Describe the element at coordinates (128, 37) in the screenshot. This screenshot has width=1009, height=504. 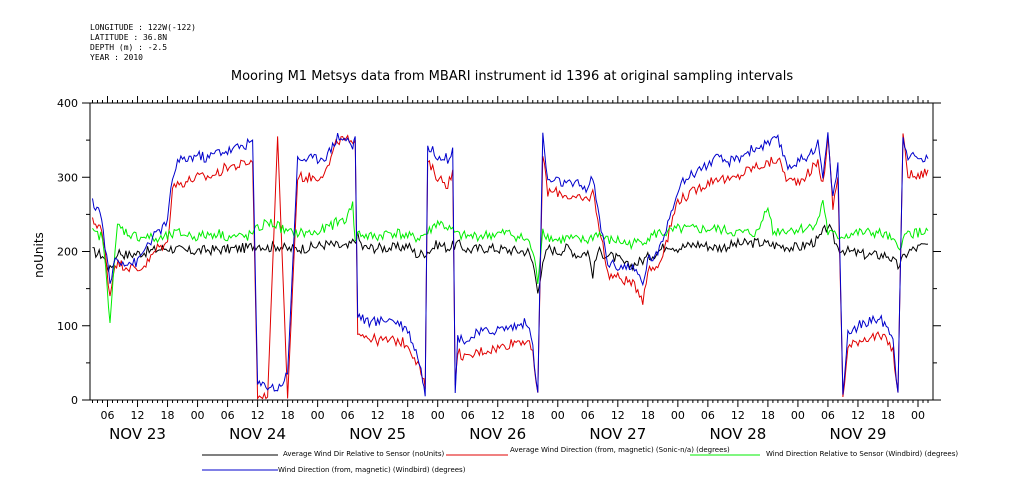
I see `header-latitude: LATITUDE : 36.8N` at that location.